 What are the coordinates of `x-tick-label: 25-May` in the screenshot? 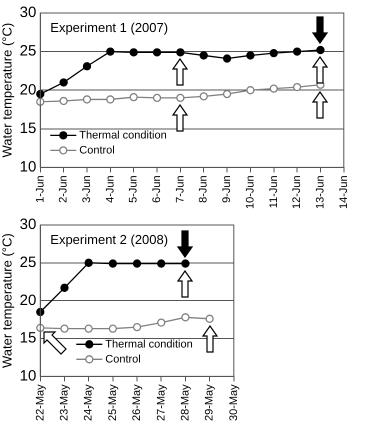 It's located at (112, 403).